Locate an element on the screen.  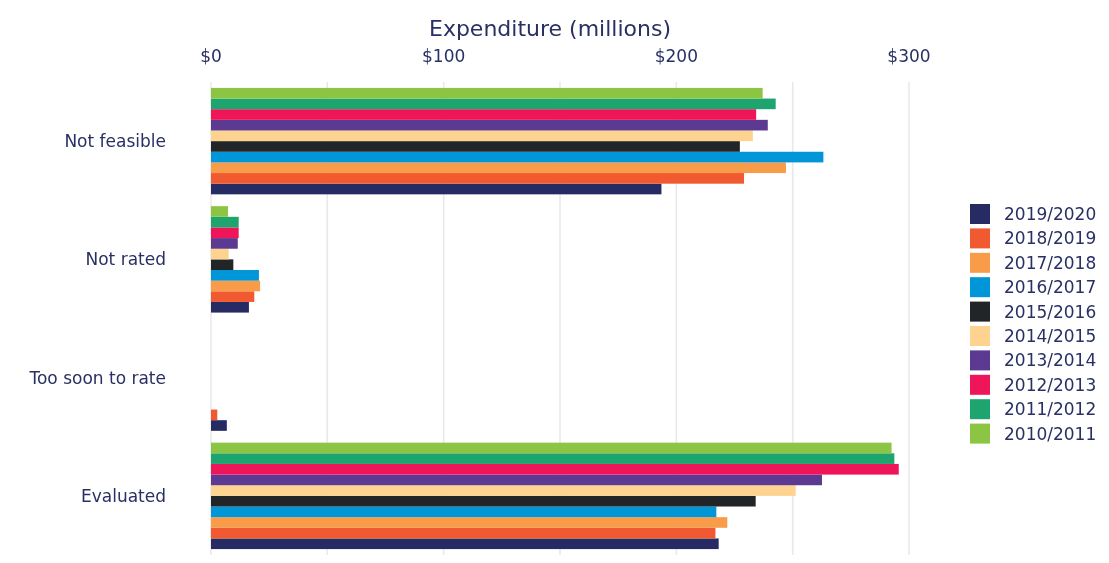
x-axis-title: Expenditure (millions) is located at coordinates (550, 28).